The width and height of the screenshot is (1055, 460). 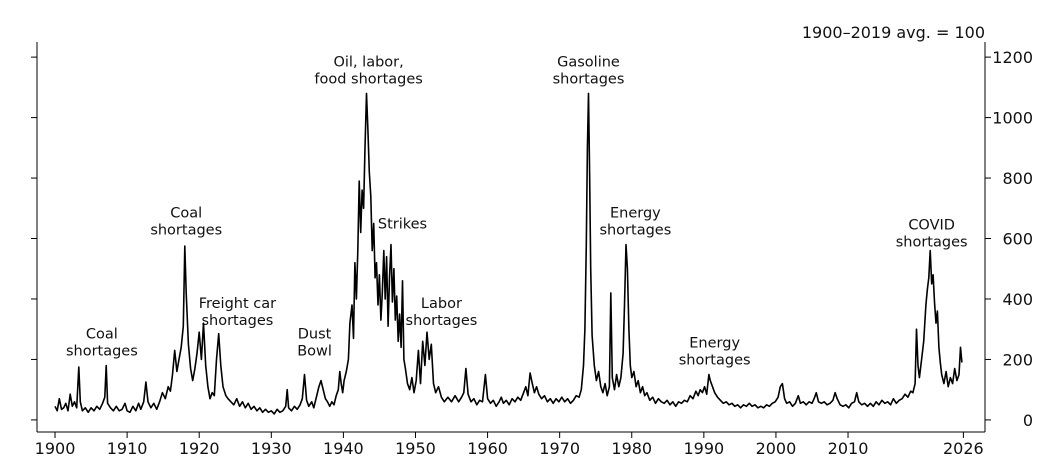 What do you see at coordinates (631, 448) in the screenshot?
I see `x-tick-label: 1980` at bounding box center [631, 448].